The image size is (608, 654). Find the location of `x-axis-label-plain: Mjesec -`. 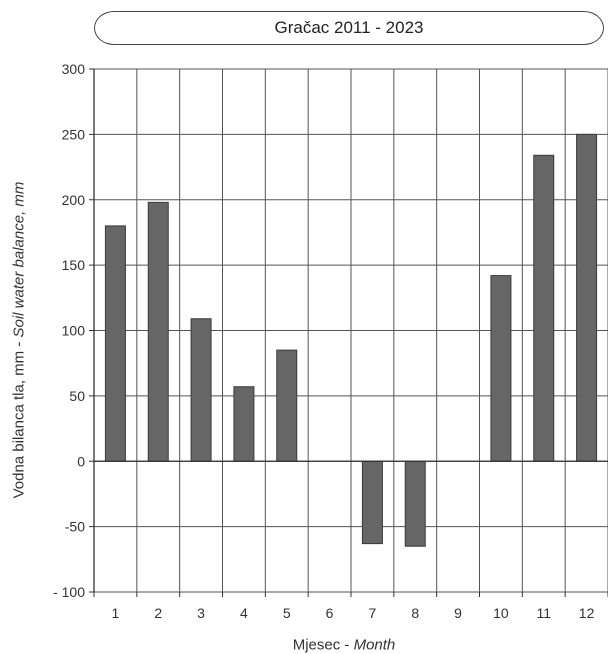

x-axis-label-plain: Mjesec - is located at coordinates (323, 645).